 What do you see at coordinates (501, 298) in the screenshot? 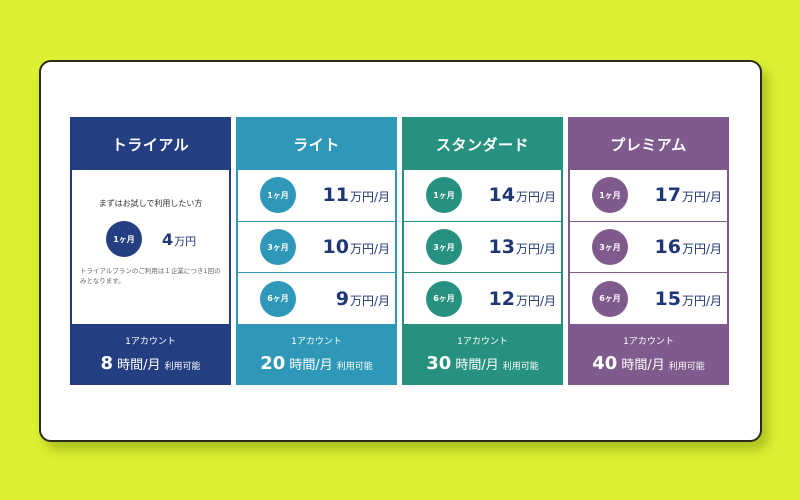
I see `price-amount: 12` at bounding box center [501, 298].